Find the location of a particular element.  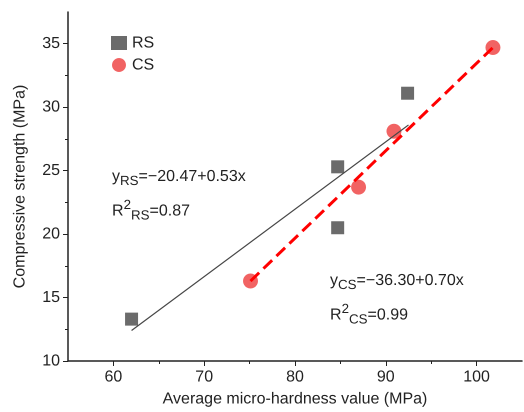

x-tick-label: 80 is located at coordinates (295, 377).